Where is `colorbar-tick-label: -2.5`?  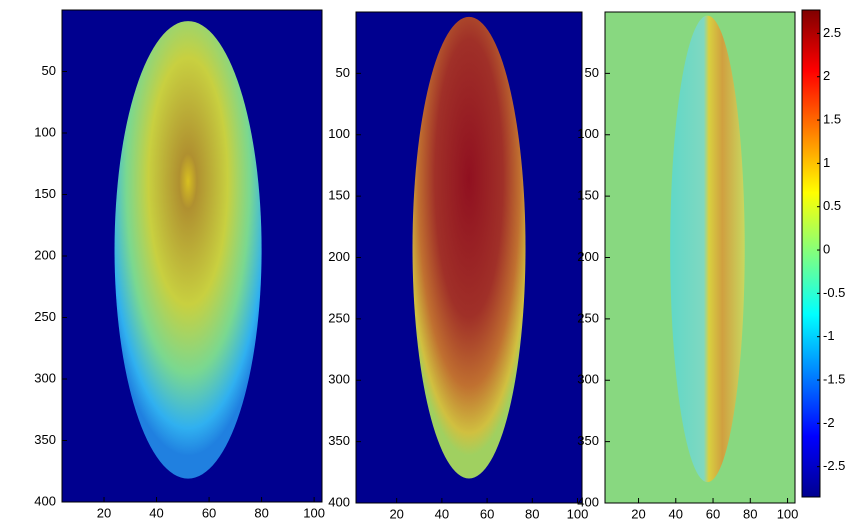
colorbar-tick-label: -2.5 is located at coordinates (834, 465).